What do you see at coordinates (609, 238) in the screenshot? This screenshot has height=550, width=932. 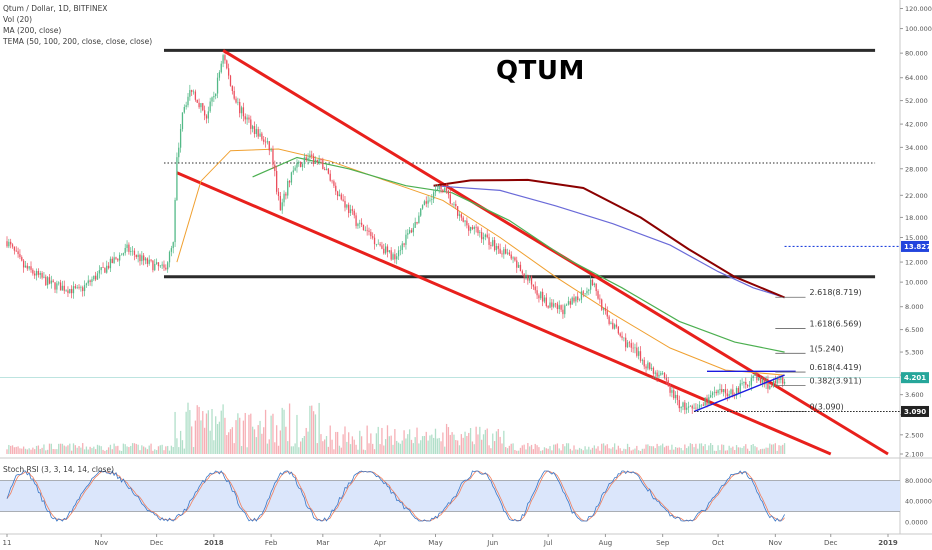 I see `ma-line` at bounding box center [609, 238].